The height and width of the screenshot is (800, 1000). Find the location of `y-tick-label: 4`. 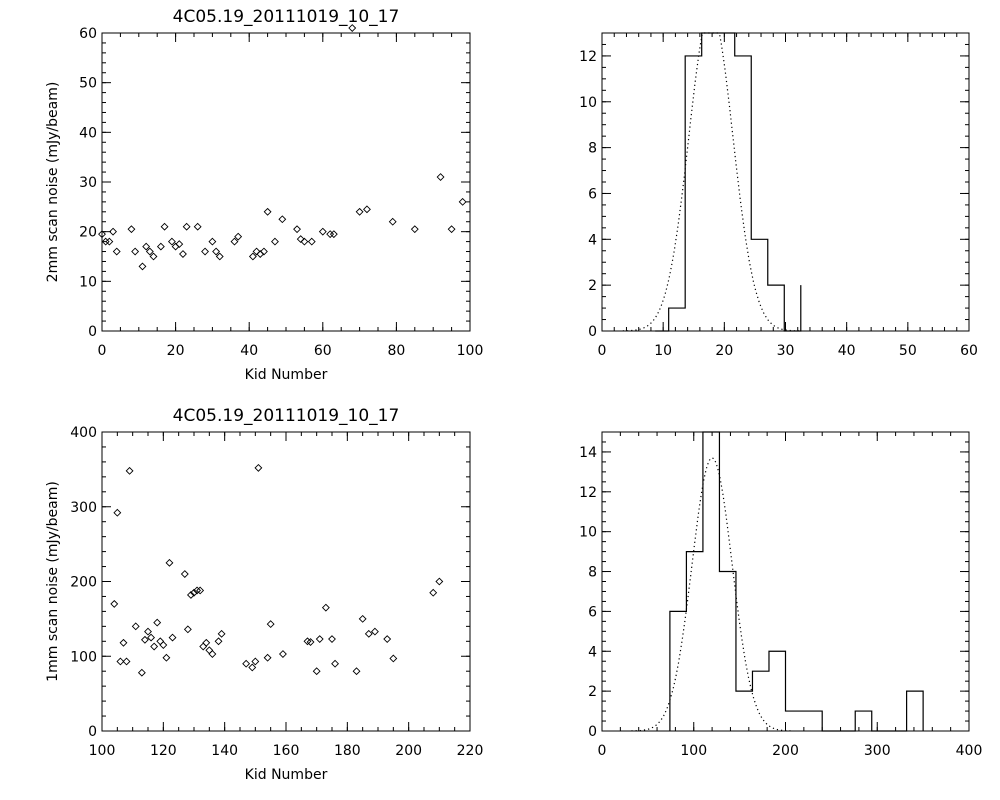

y-tick-label: 4 is located at coordinates (592, 652).